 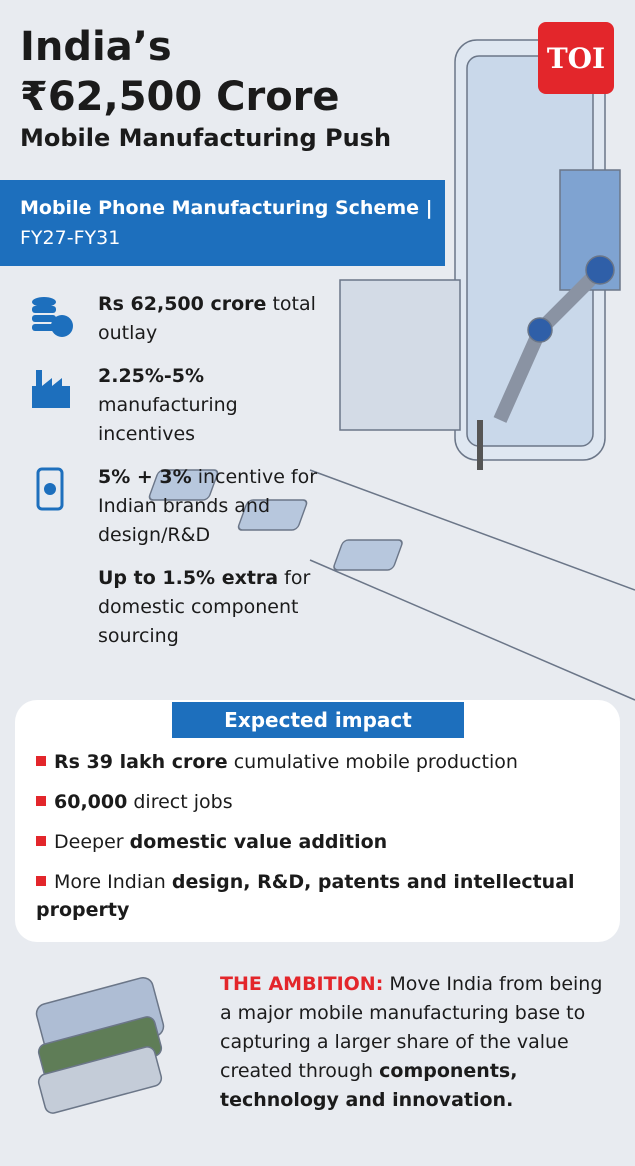 What do you see at coordinates (89, 842) in the screenshot?
I see `impact-text: Deeper` at bounding box center [89, 842].